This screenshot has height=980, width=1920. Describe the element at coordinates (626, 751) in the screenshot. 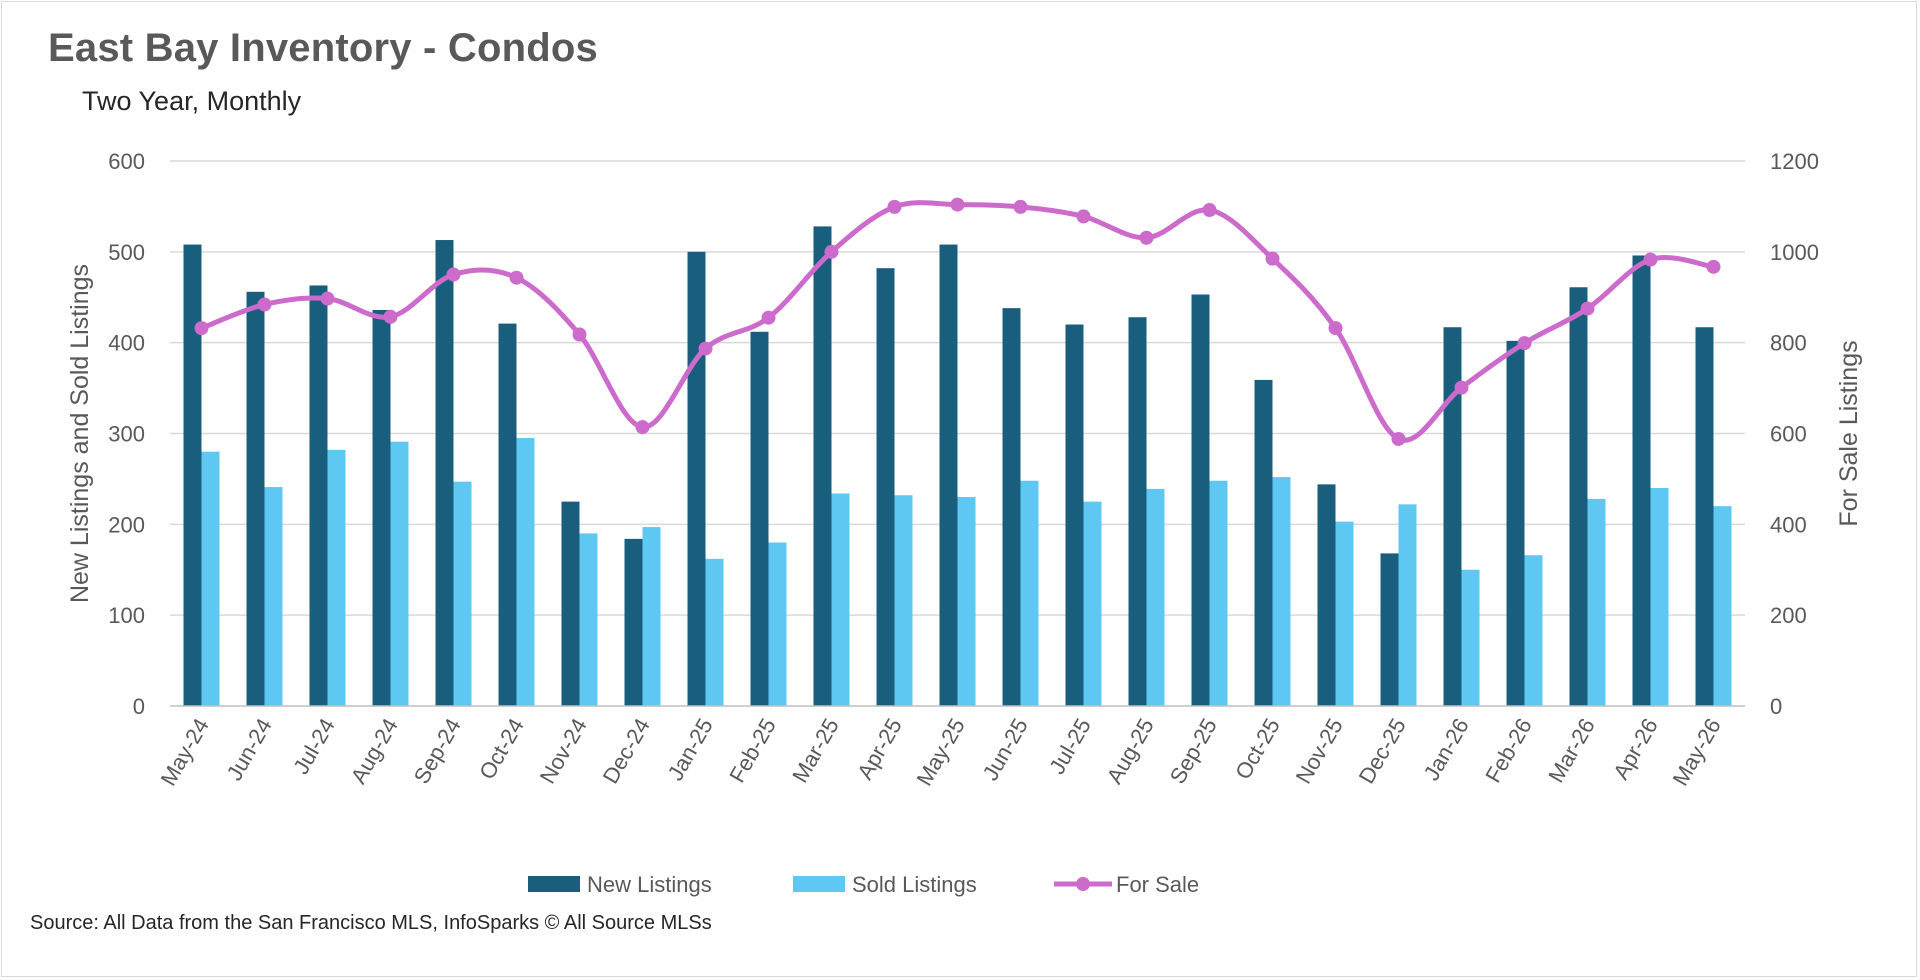

I see `x-tick-label: Dec-24` at that location.